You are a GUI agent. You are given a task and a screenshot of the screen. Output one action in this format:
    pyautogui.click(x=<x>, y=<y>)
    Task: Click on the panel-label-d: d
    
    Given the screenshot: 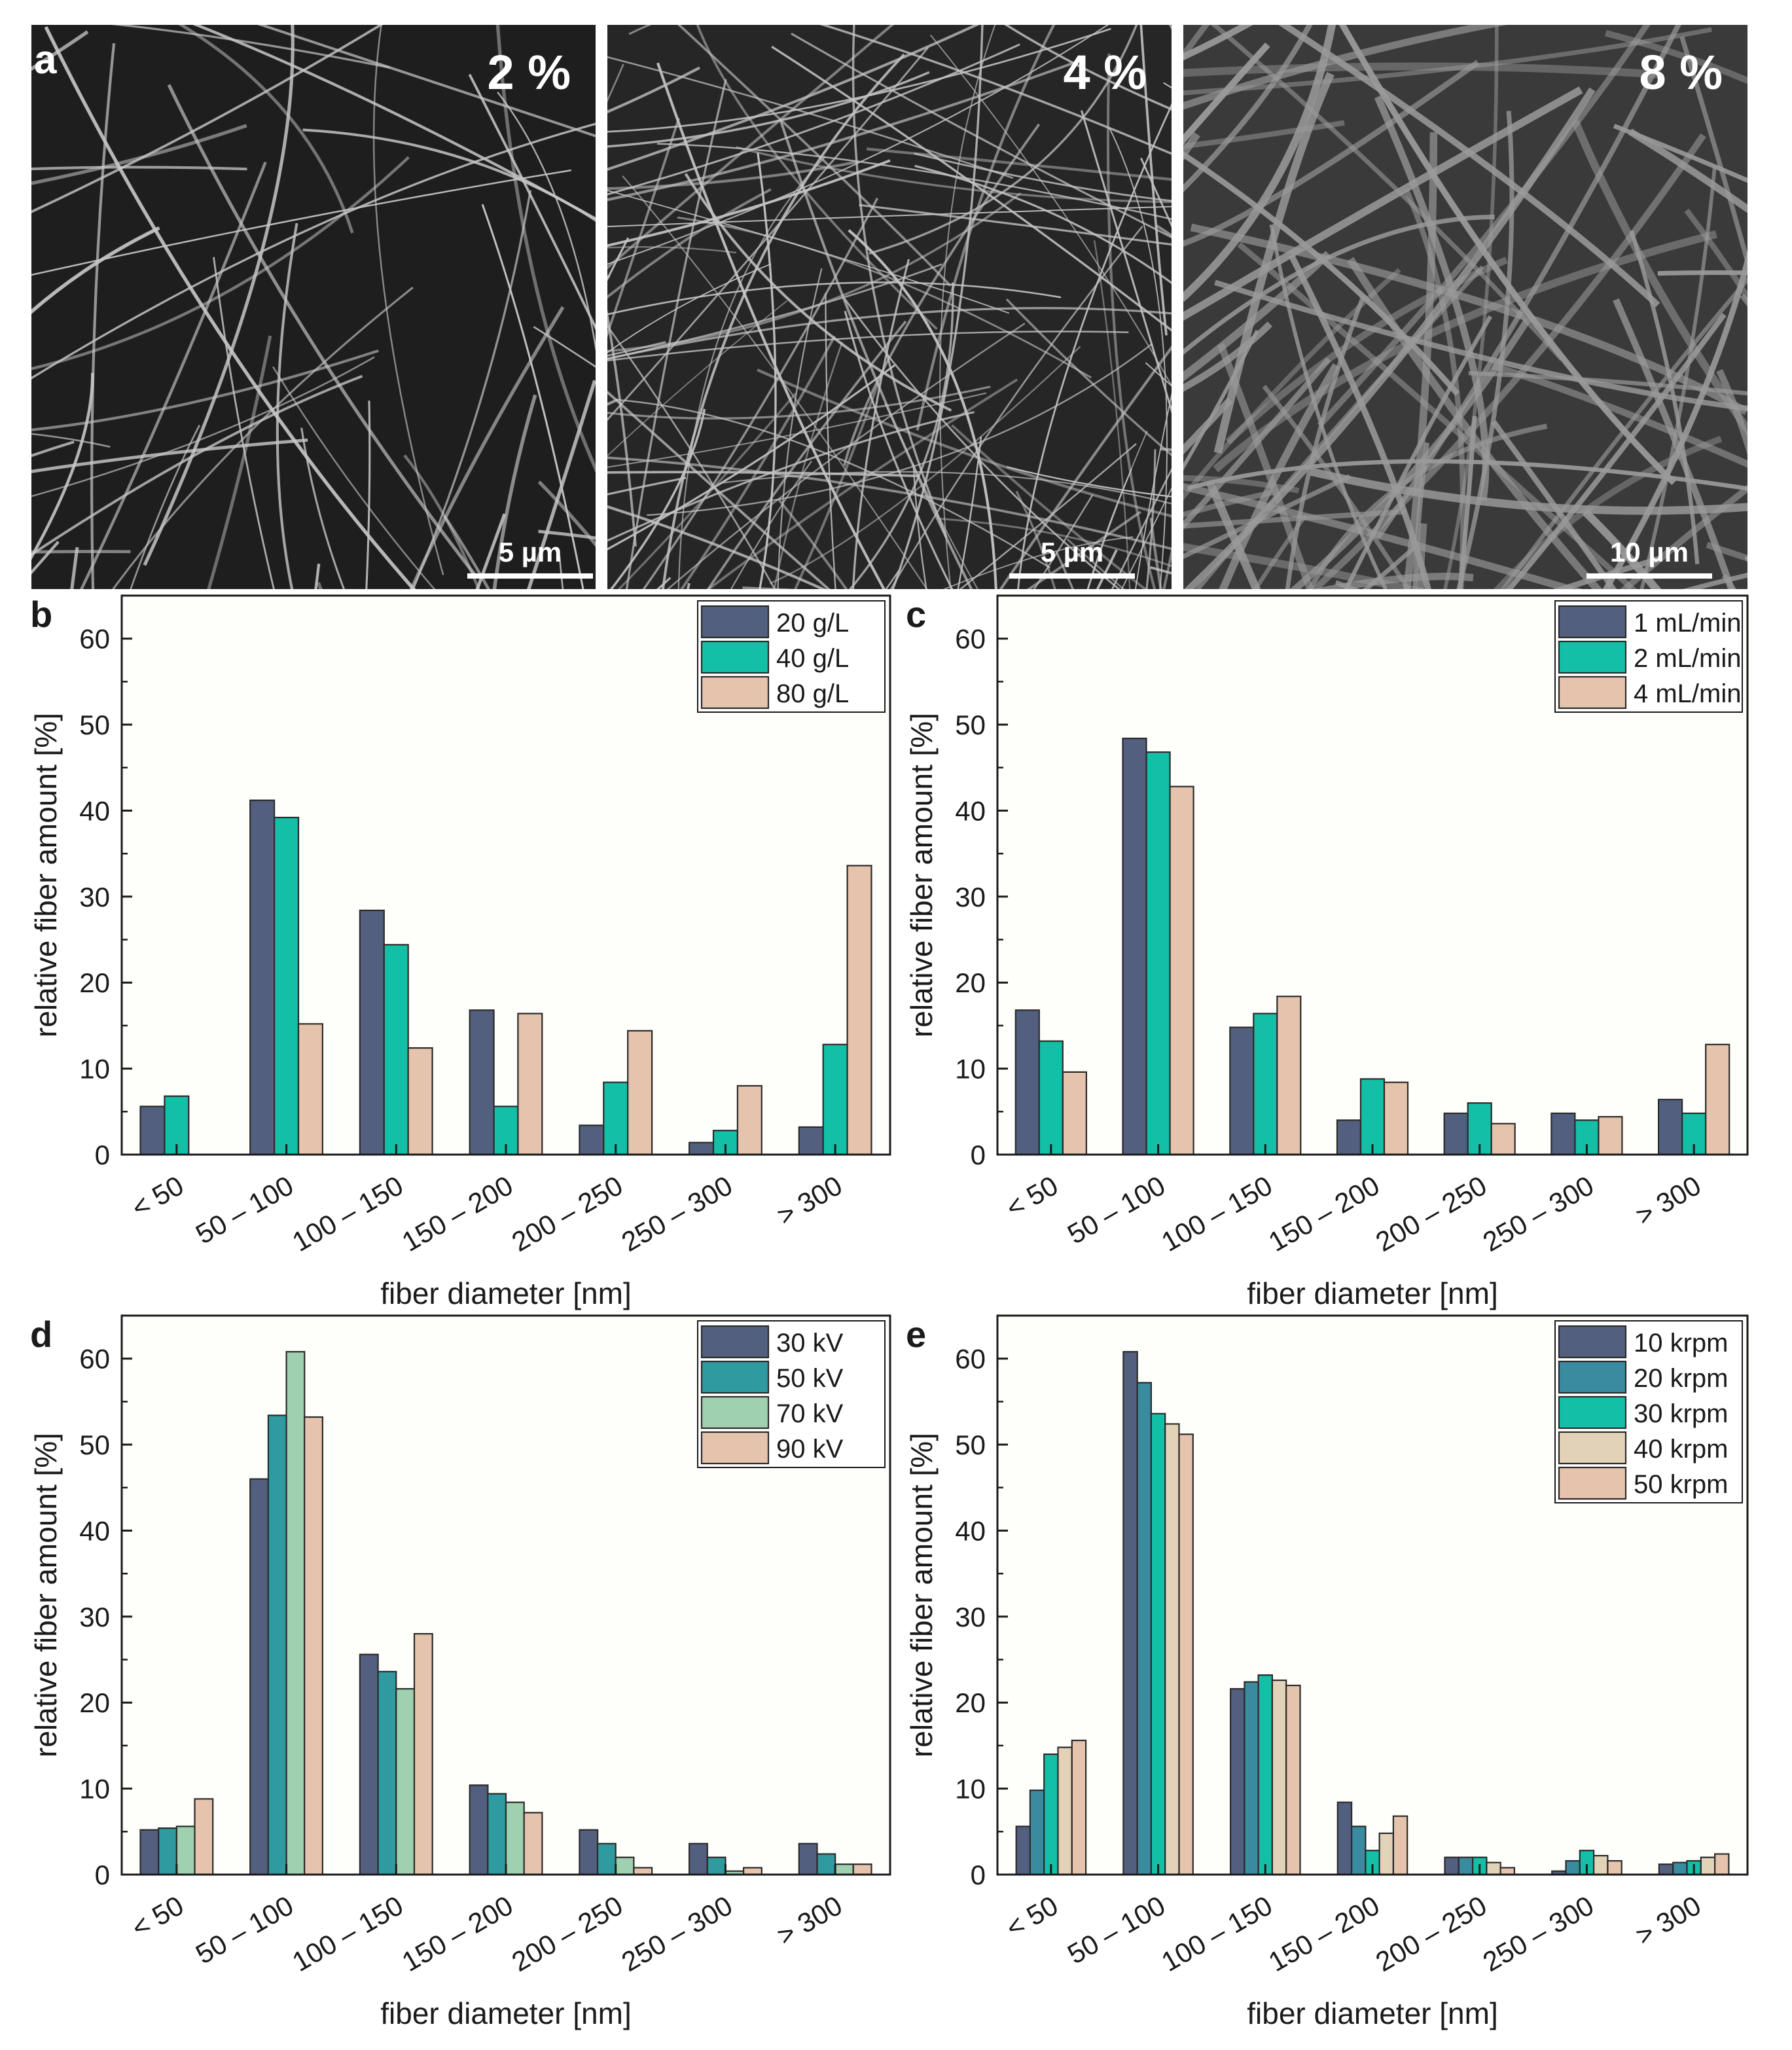 What is the action you would take?
    pyautogui.click(x=41, y=1334)
    